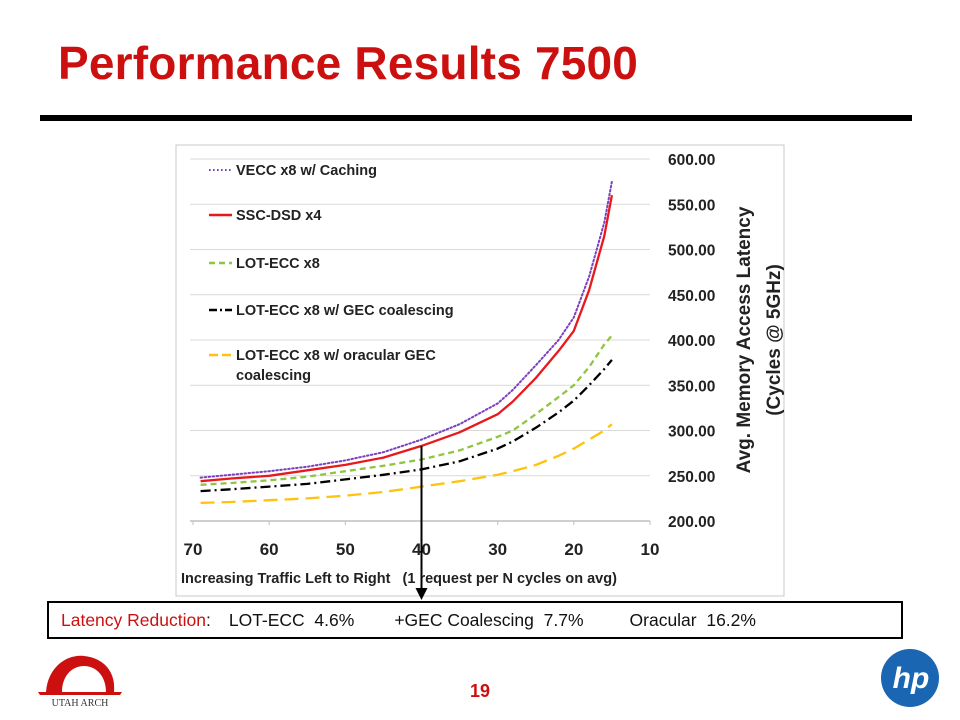 The width and height of the screenshot is (960, 720). What do you see at coordinates (691, 477) in the screenshot?
I see `y-tick-label: 250.00` at bounding box center [691, 477].